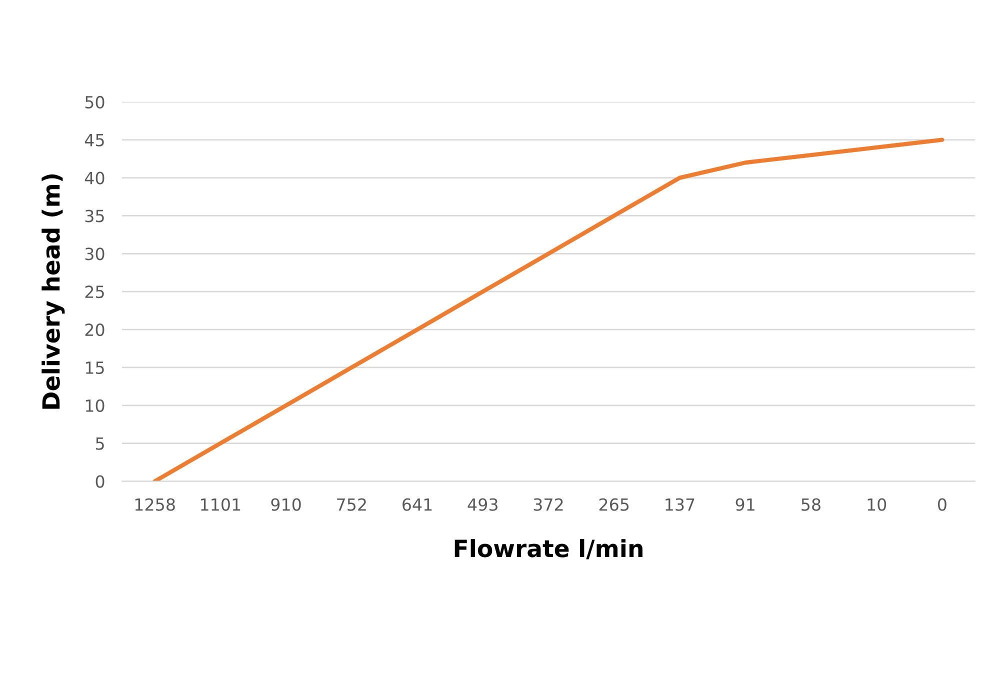 The height and width of the screenshot is (675, 1000). What do you see at coordinates (548, 504) in the screenshot?
I see `x-tick-label: 372` at bounding box center [548, 504].